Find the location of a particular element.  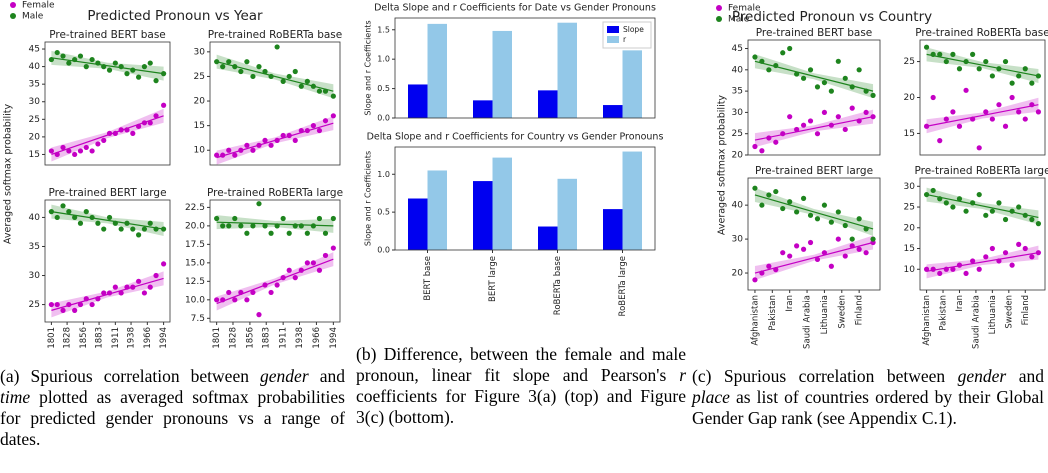

x-tick-label: 1828 is located at coordinates (68, 338).